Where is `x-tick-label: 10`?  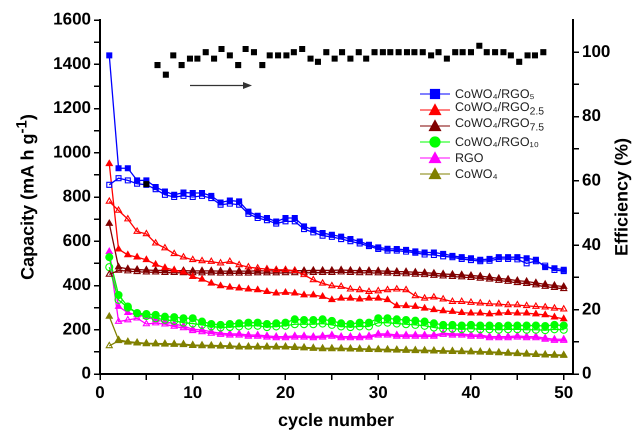
x-tick-label: 10 is located at coordinates (192, 392).